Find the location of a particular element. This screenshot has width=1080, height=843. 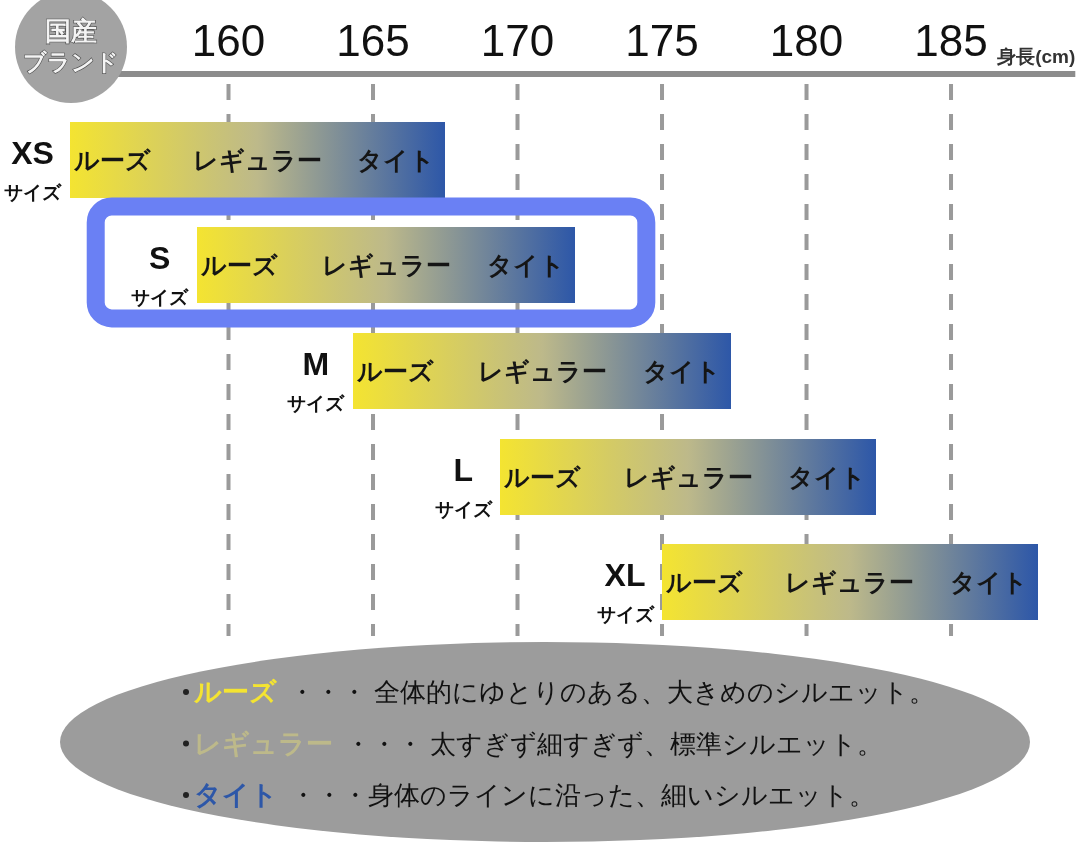

x-axis-title: 身長(cm) is located at coordinates (1036, 56).